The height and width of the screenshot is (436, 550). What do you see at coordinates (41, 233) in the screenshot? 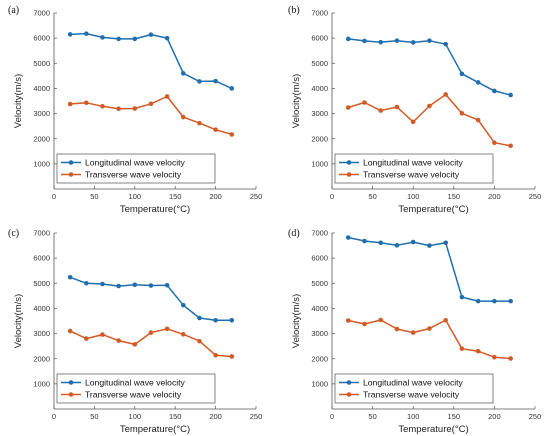
I see `y-tick-label: 7000` at bounding box center [41, 233].